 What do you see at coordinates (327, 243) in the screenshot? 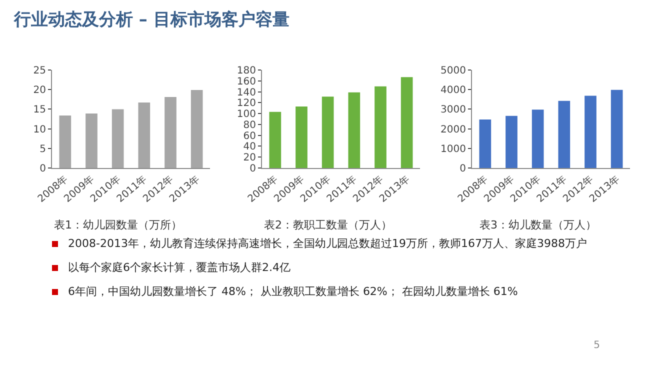
I see `text: 2008-2013年，幼儿教育连续保持高速增长，全国幼儿园总数超过19万所，教师167万人、家庭3988万户` at bounding box center [327, 243].